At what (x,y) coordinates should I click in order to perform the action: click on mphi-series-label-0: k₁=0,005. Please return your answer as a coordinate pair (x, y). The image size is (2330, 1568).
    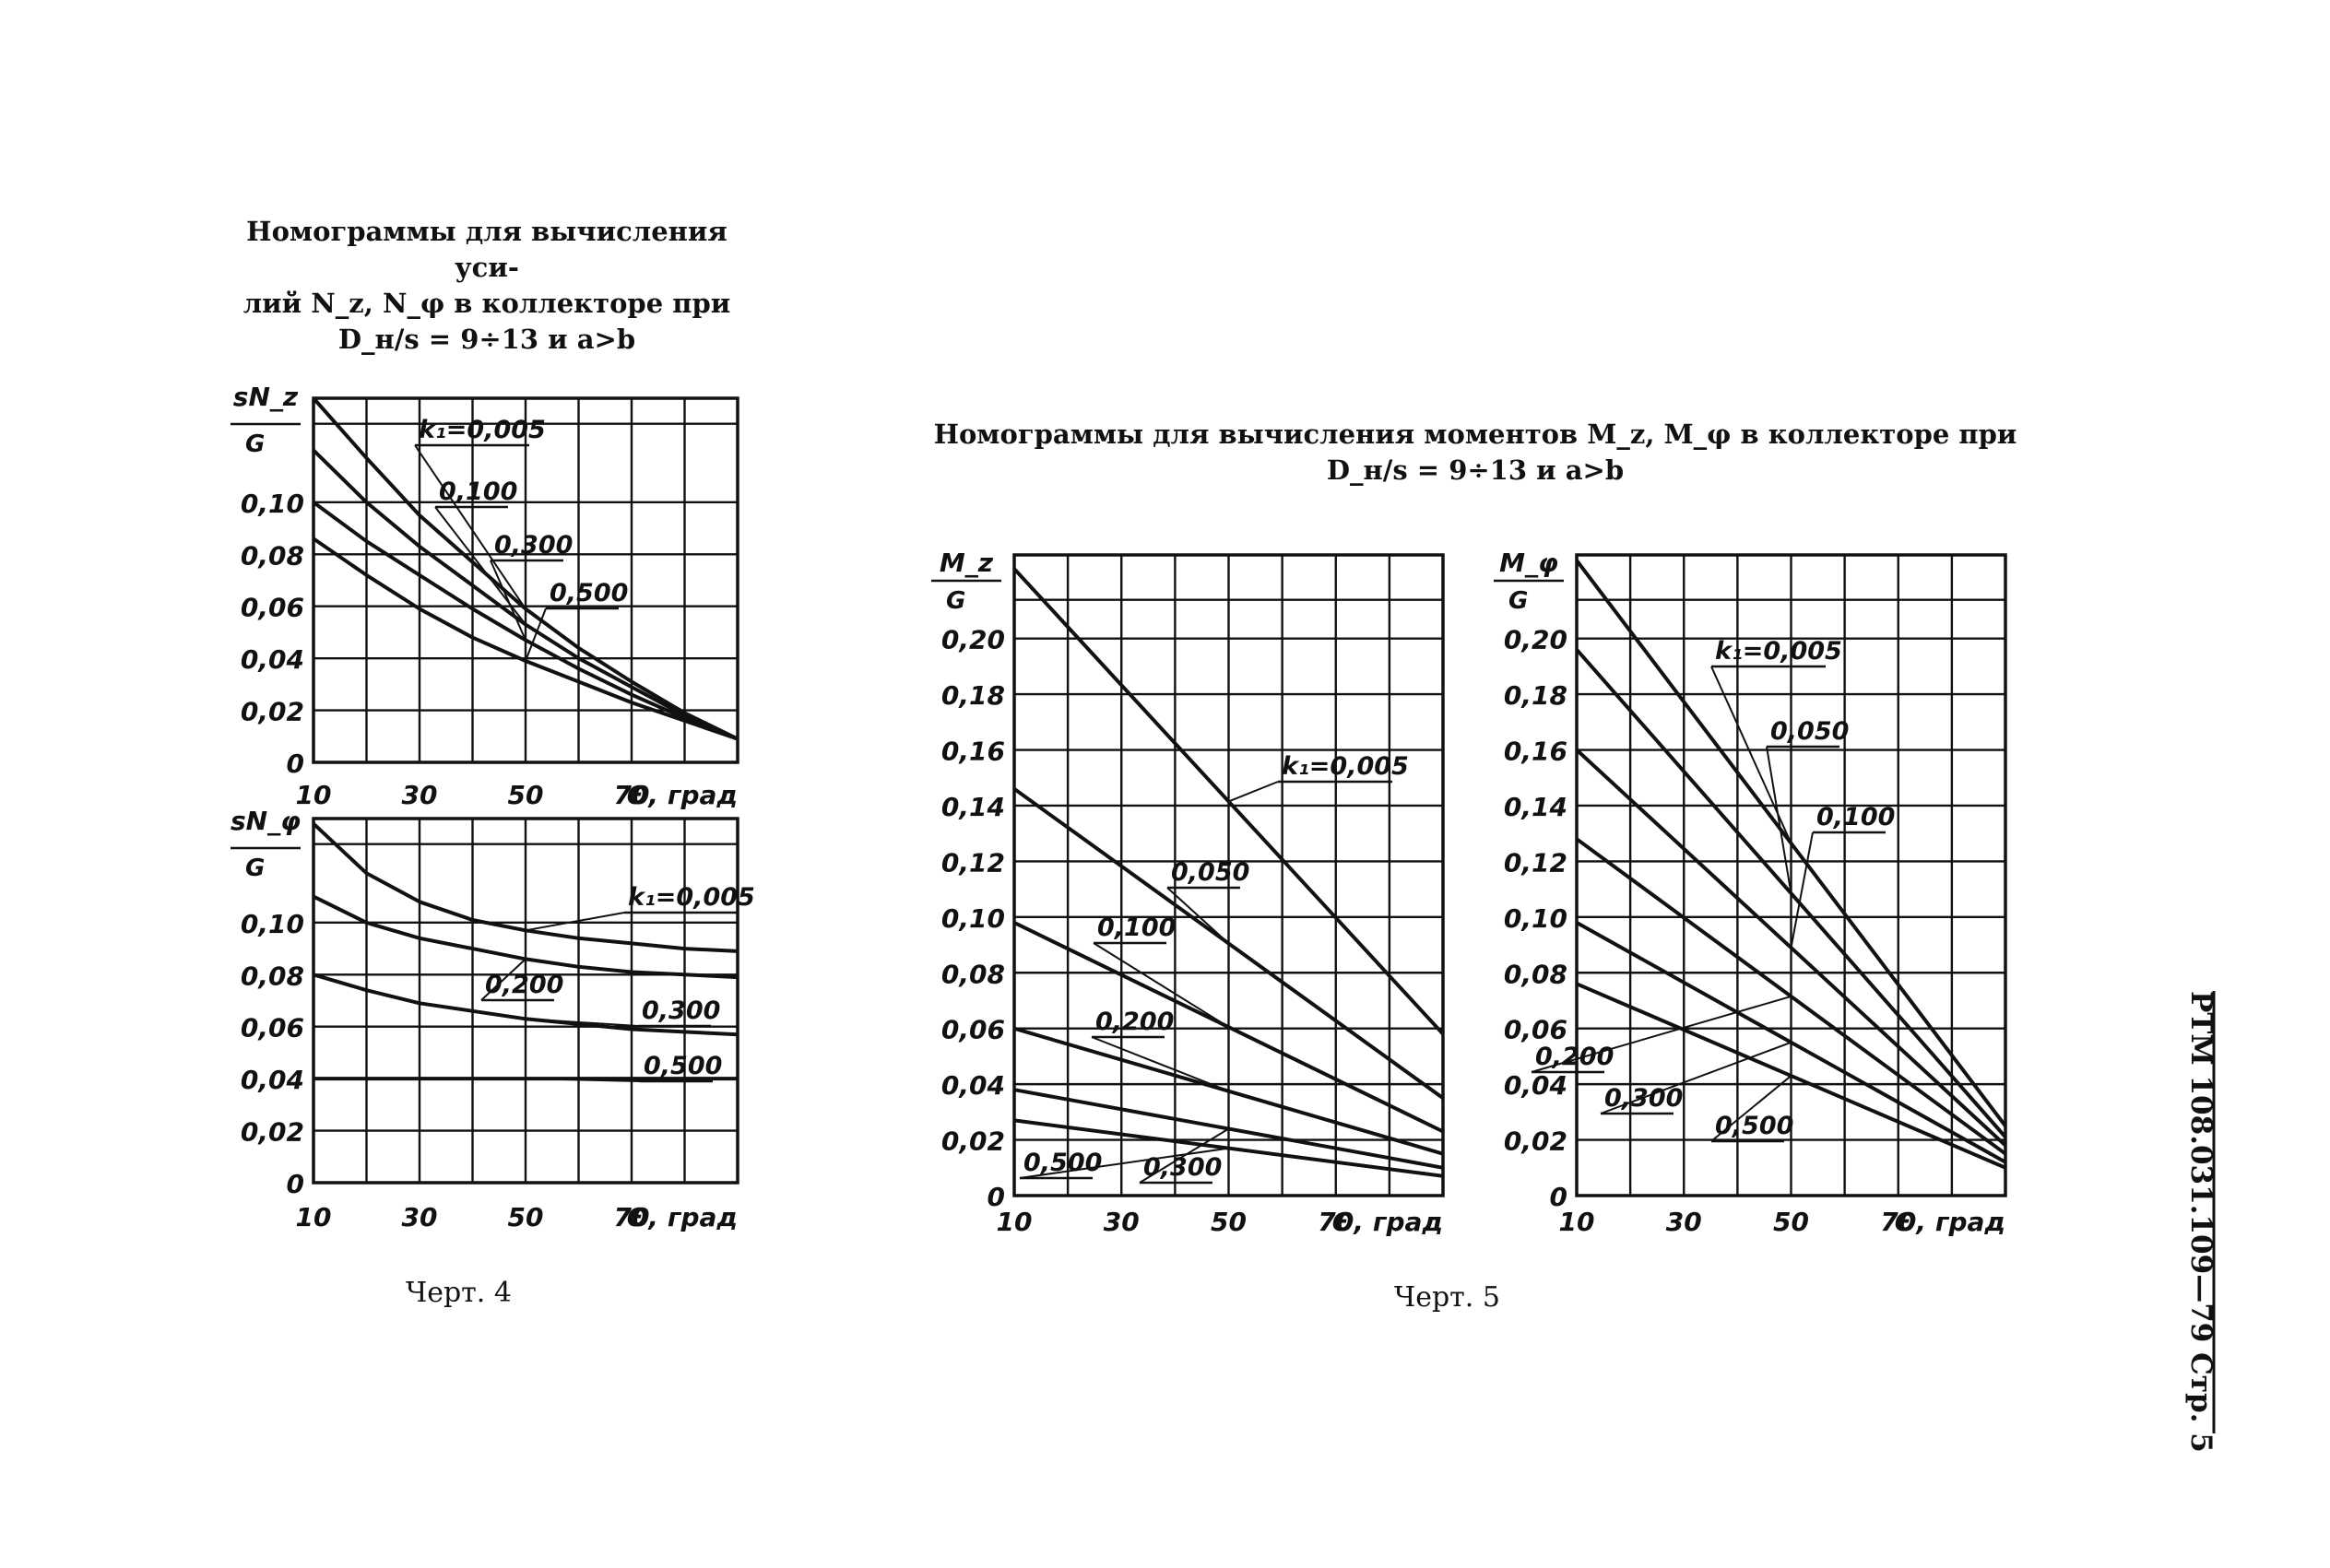
    Looking at the image, I should click on (1779, 652).